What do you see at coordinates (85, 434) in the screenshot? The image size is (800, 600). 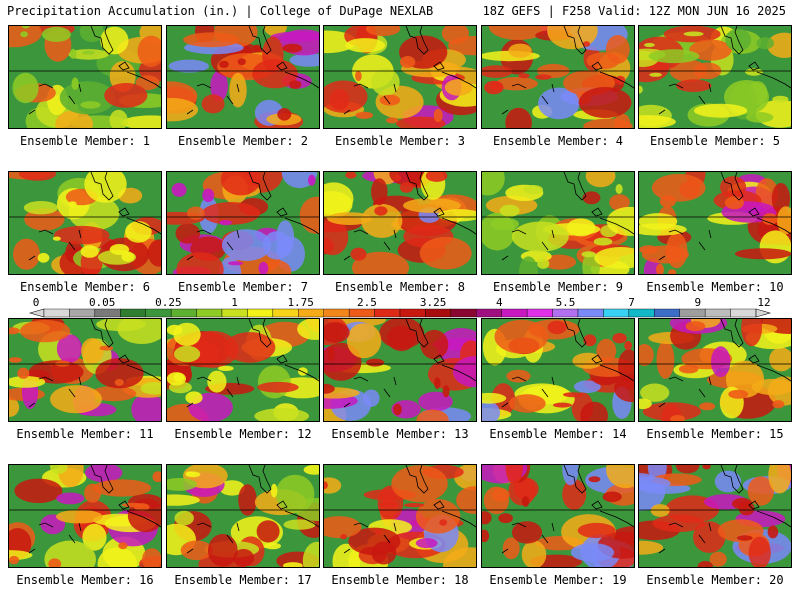 I see `ensemble-member-label: Ensemble Member: 11` at bounding box center [85, 434].